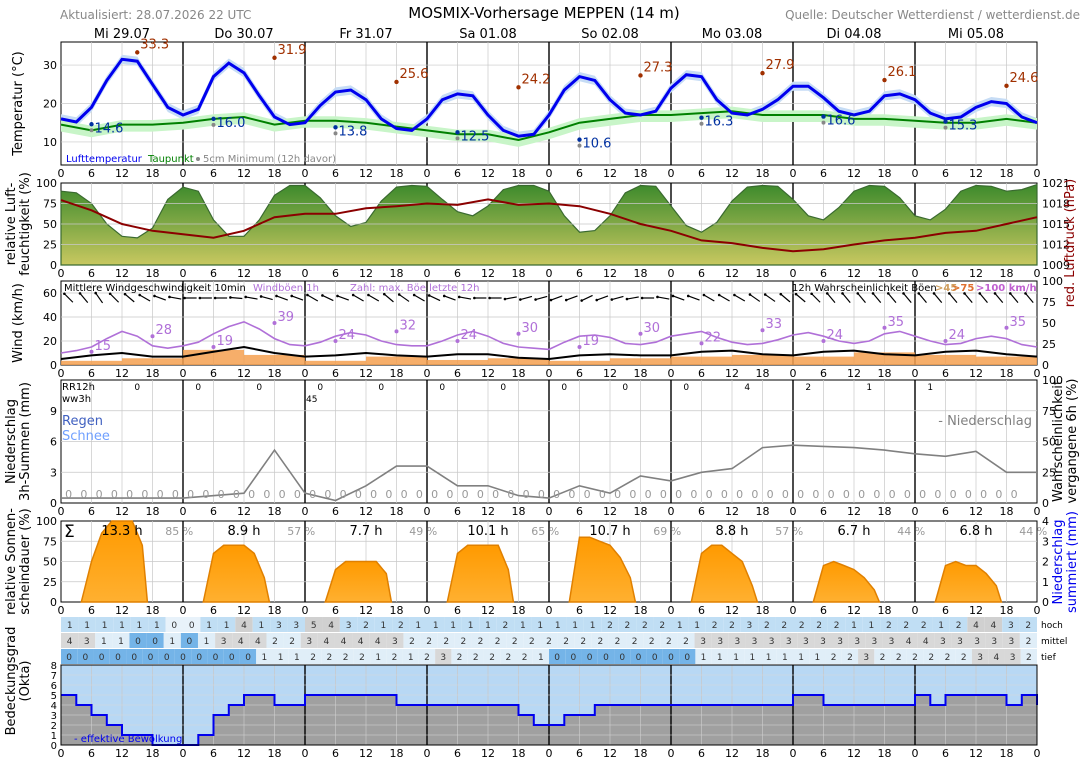 Image resolution: width=1088 pixels, height=763 pixels. What do you see at coordinates (11, 561) in the screenshot?
I see `y-axis-title: relative Sonnen-` at bounding box center [11, 561].